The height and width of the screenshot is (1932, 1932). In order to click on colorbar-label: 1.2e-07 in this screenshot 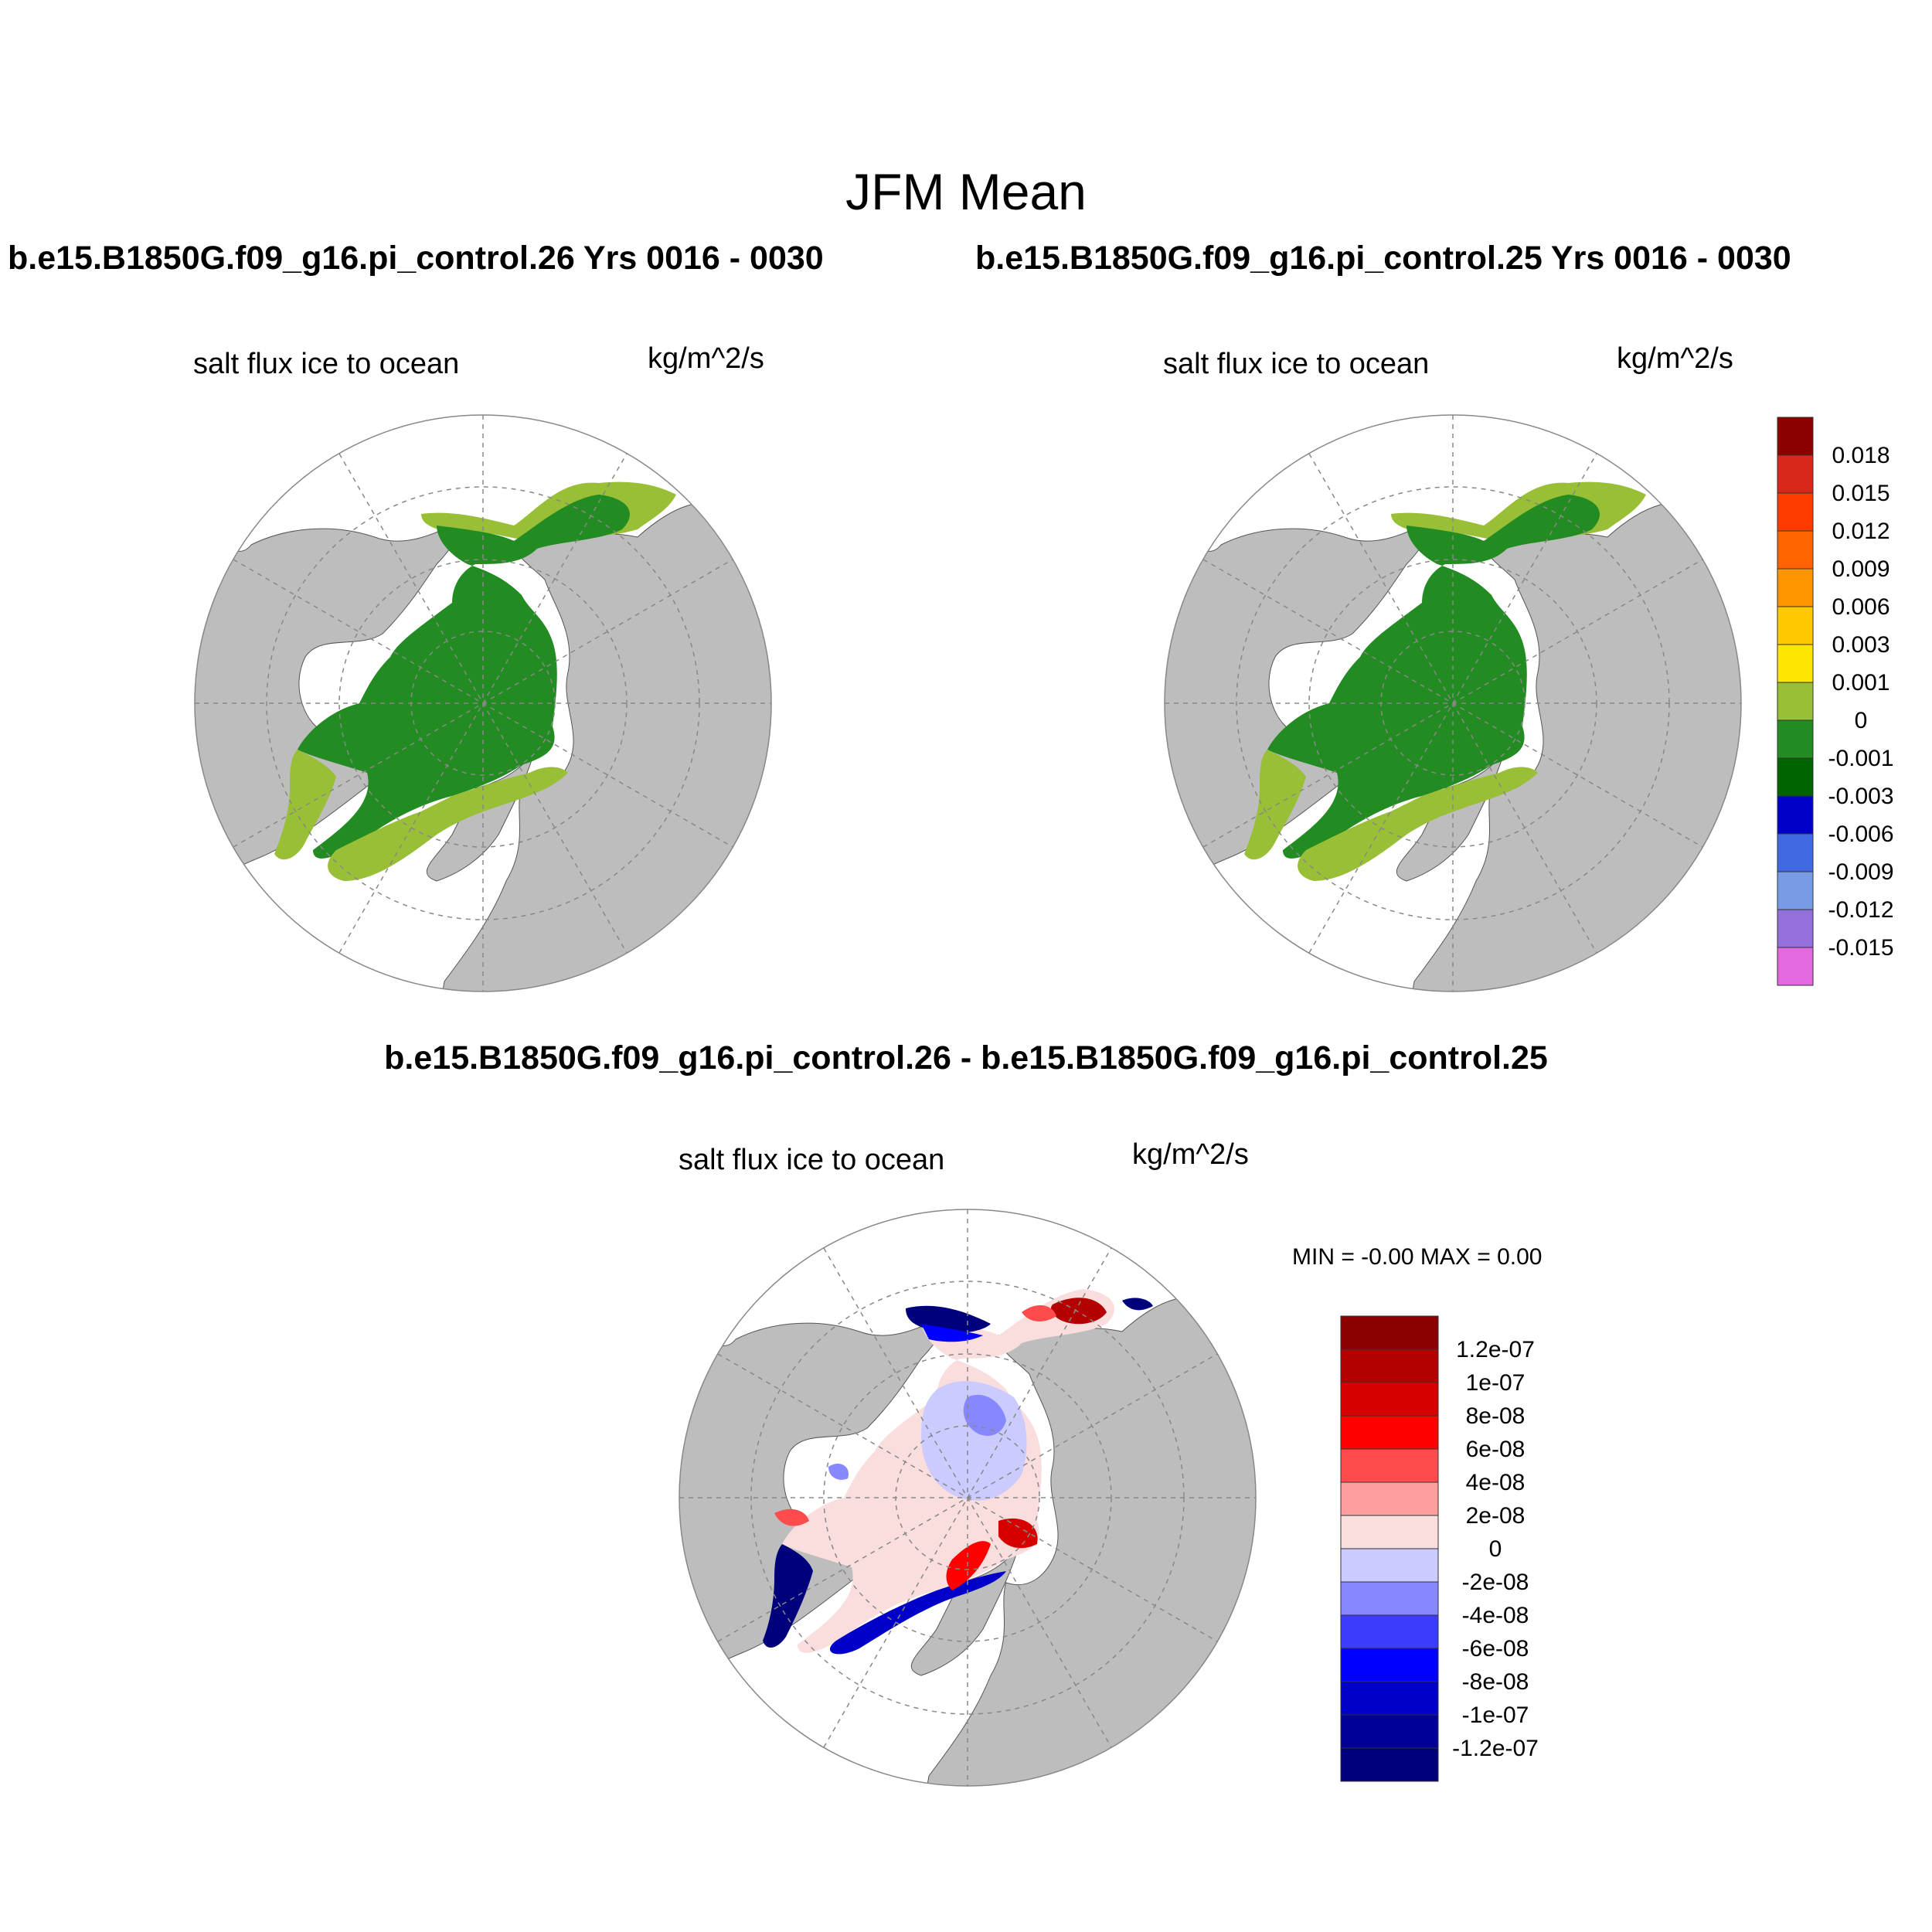, I will do `click(1496, 1349)`.